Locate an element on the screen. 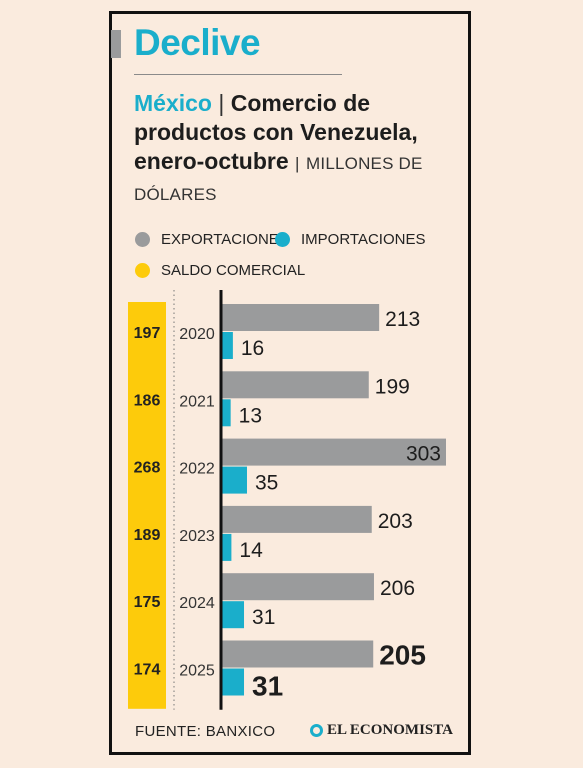 The height and width of the screenshot is (768, 583). legend-swatch-imports is located at coordinates (282, 239).